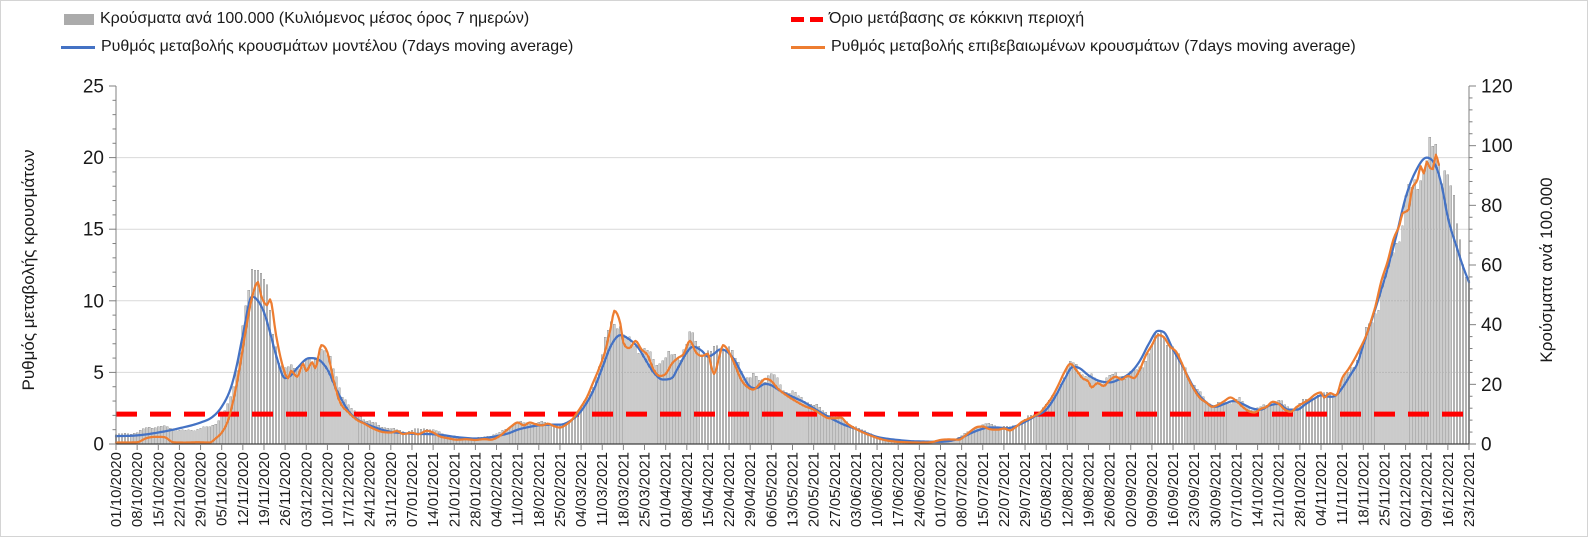 Image resolution: width=1588 pixels, height=537 pixels. Describe the element at coordinates (243, 489) in the screenshot. I see `x-axis-date-label: 12/11/2020` at that location.